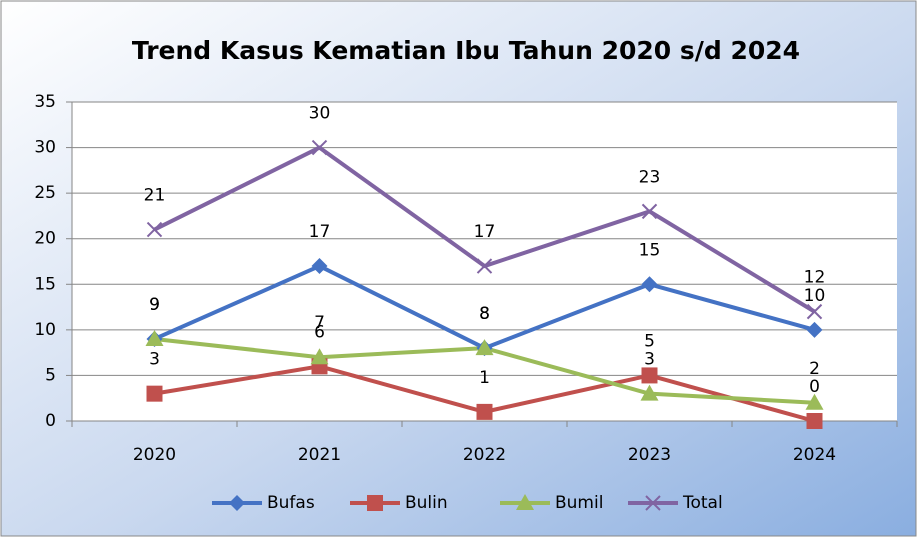  I want to click on data-label: 8, so click(484, 314).